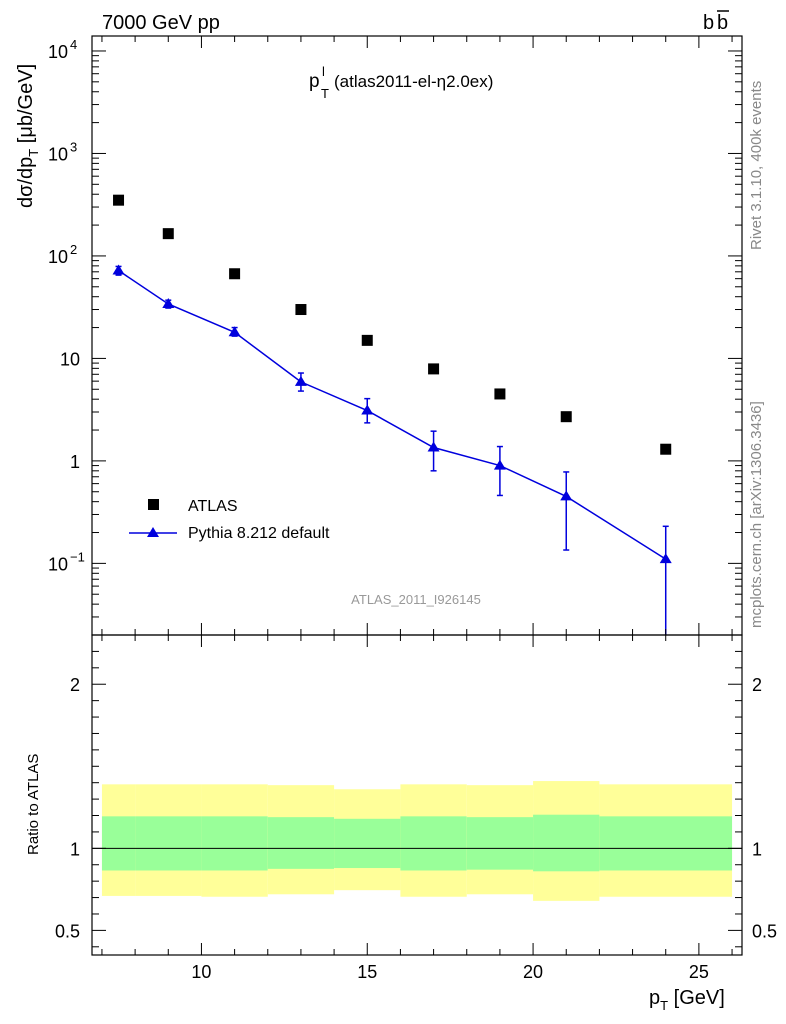 The height and width of the screenshot is (1024, 786). What do you see at coordinates (201, 972) in the screenshot?
I see `xtick-label-10: 10` at bounding box center [201, 972].